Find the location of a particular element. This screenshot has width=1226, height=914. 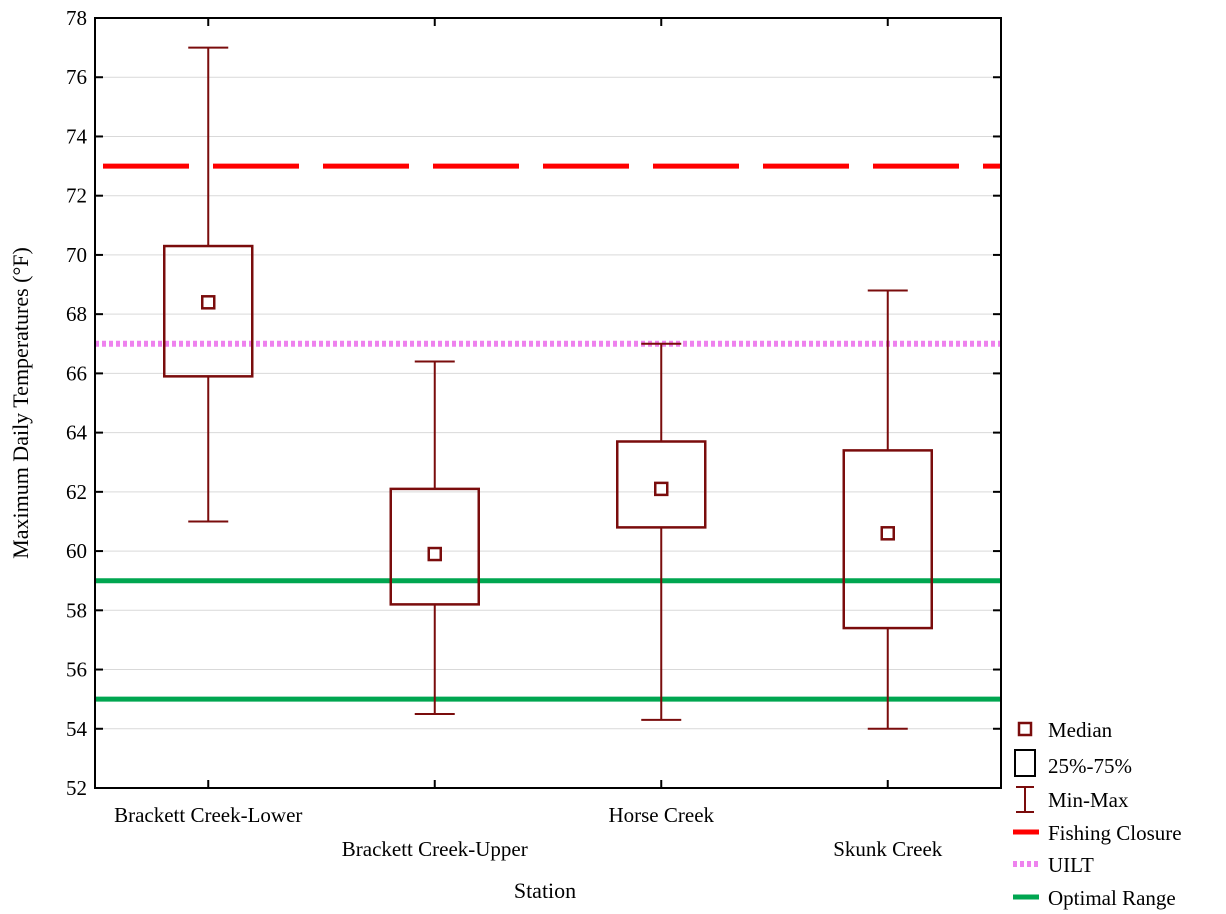

y-tick-label: 78 is located at coordinates (76, 18).